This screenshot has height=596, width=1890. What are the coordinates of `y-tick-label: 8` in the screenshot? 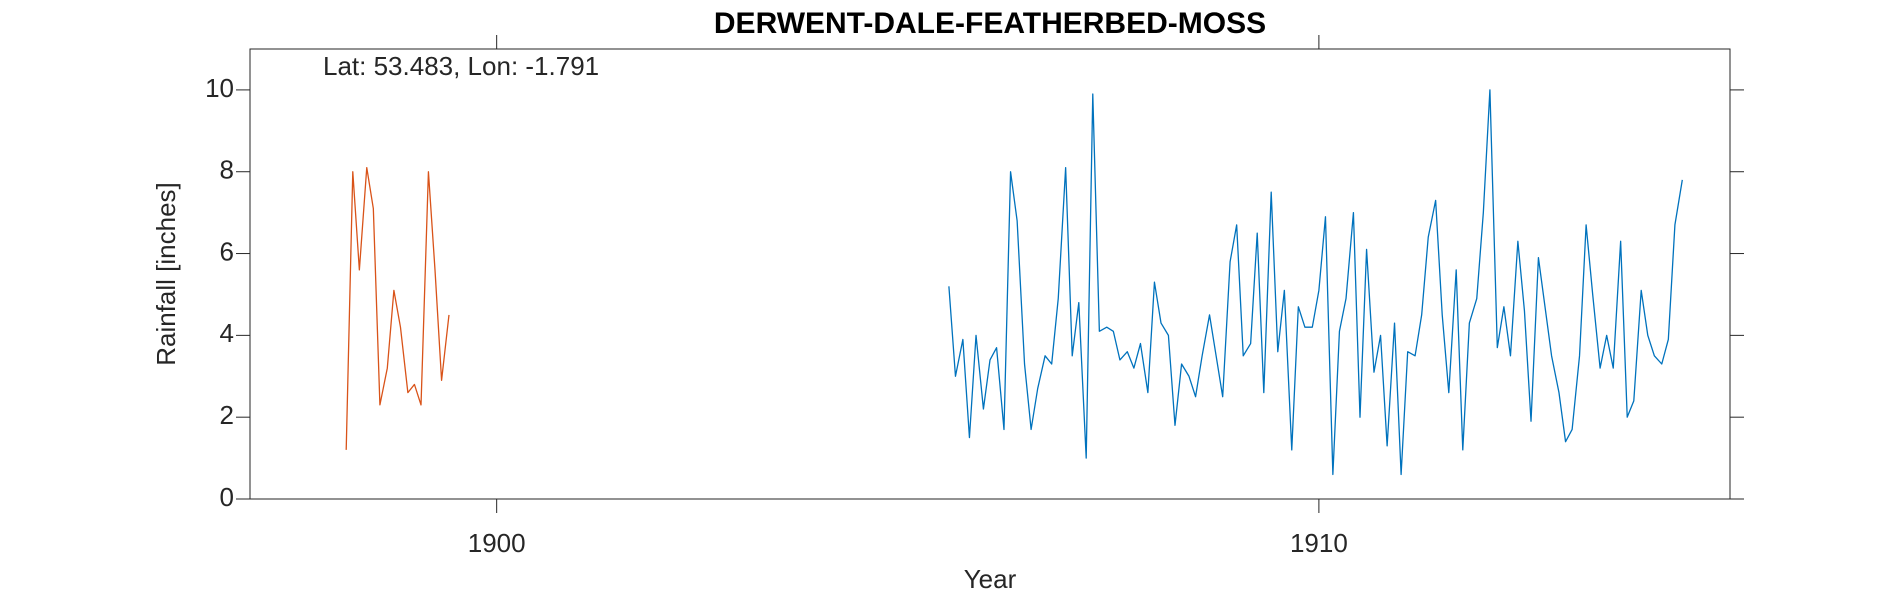 It's located at (227, 170).